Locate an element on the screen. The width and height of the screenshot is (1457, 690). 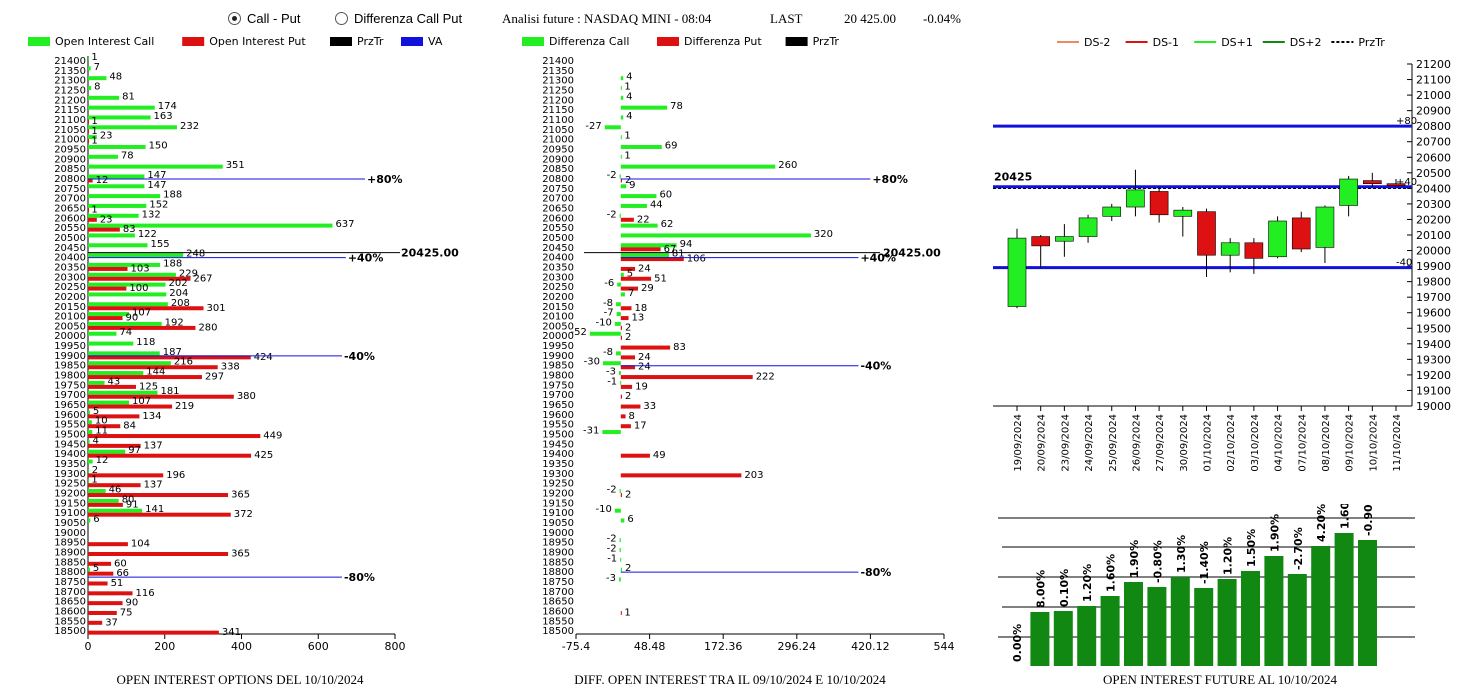
put-value-label: 66 is located at coordinates (122, 573).